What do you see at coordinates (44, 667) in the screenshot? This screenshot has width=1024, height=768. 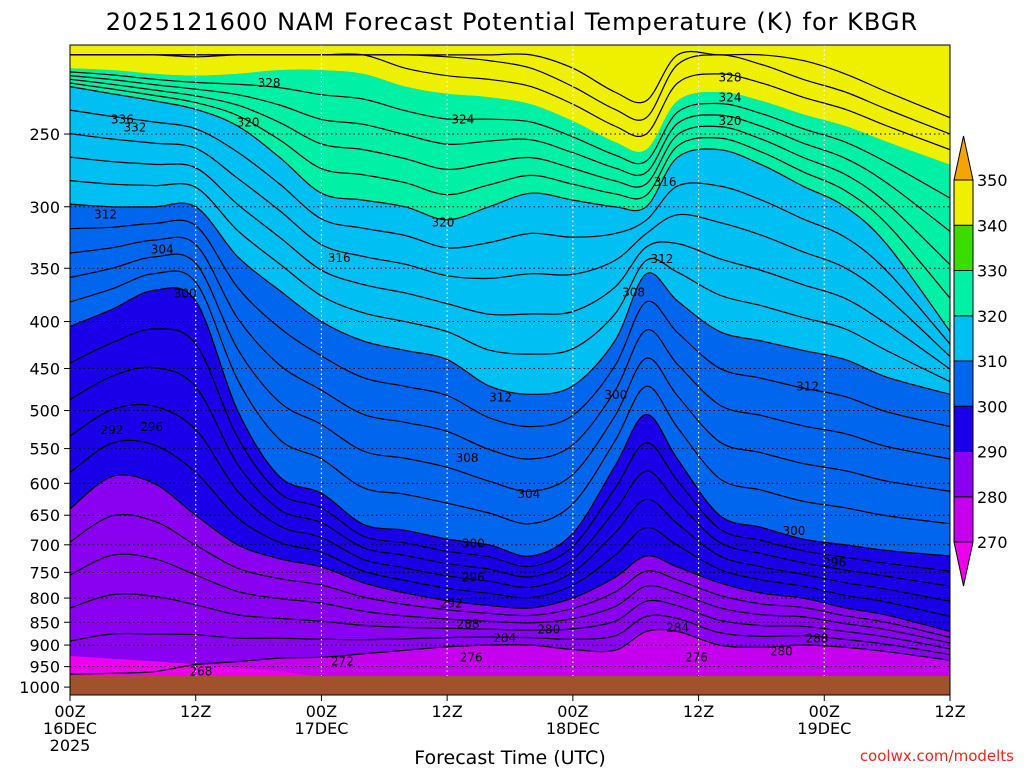 I see `y-tick-label: 950` at bounding box center [44, 667].